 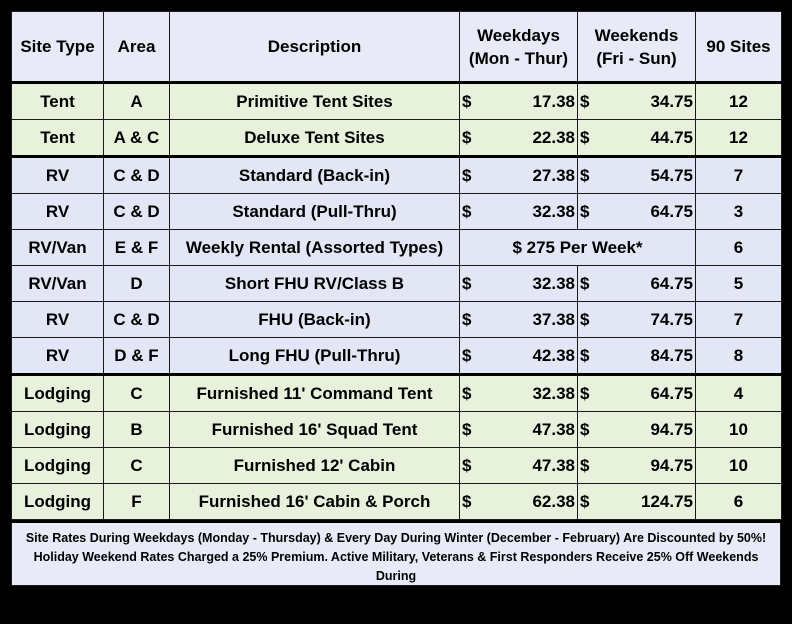 I want to click on header-weekends-days: (Fri - Sun), so click(x=636, y=58).